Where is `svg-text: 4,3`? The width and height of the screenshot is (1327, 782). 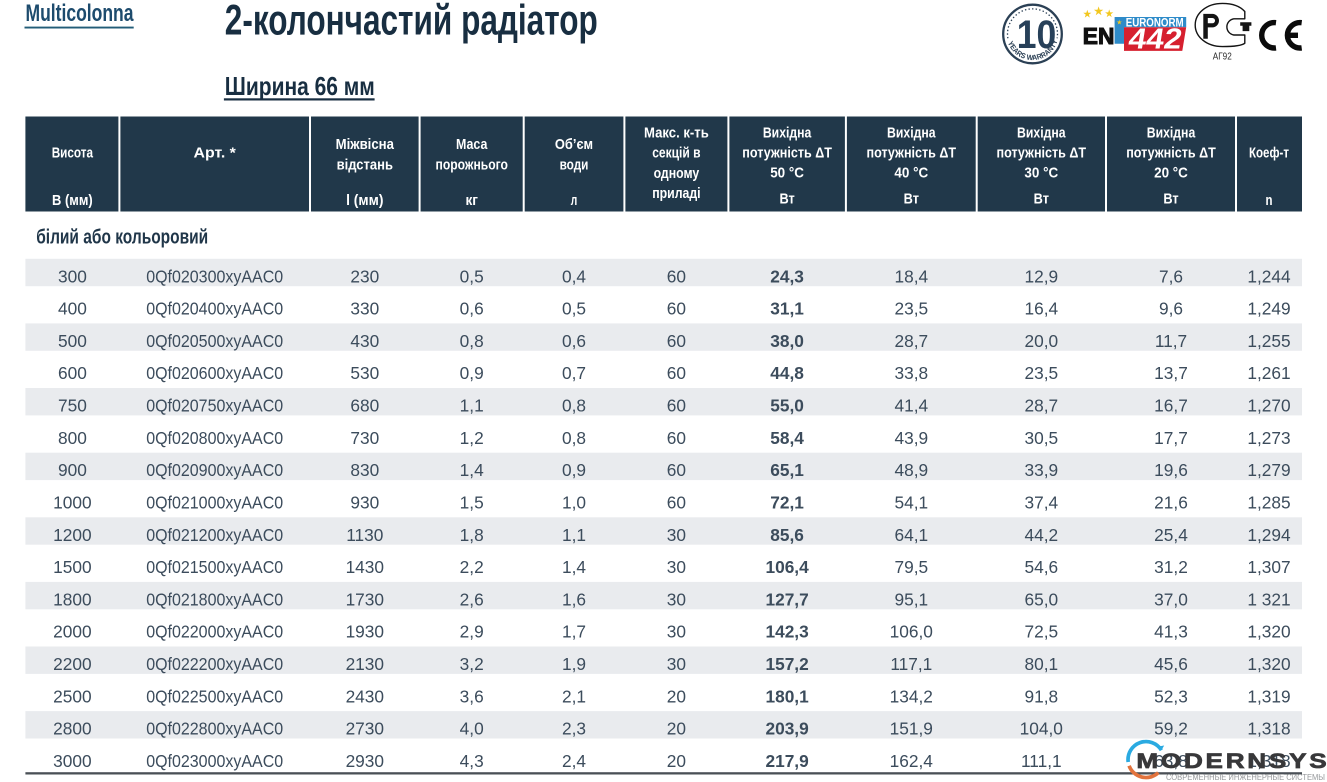
svg-text: 4,3 is located at coordinates (472, 761).